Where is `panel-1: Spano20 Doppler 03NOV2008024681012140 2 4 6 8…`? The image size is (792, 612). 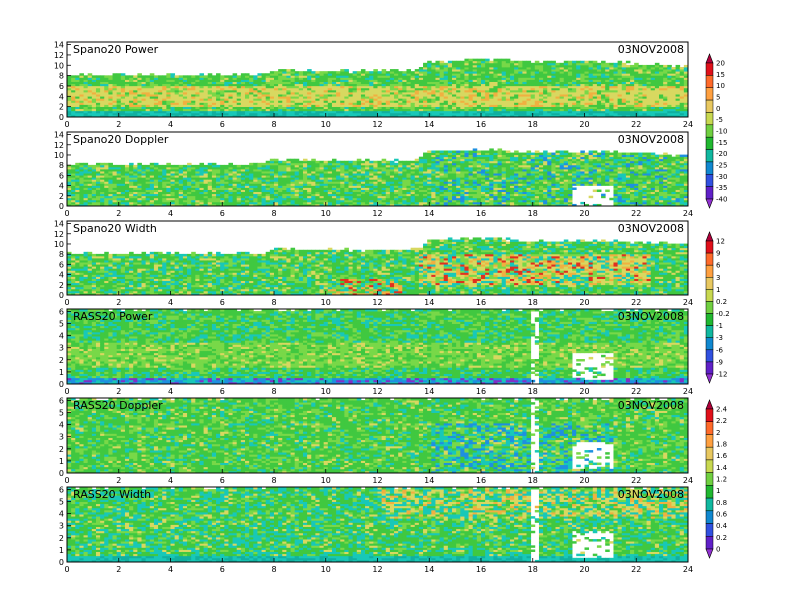 panel-1: Spano20 Doppler 03NOV2008024681012140 2 4 6 8… is located at coordinates (373, 174).